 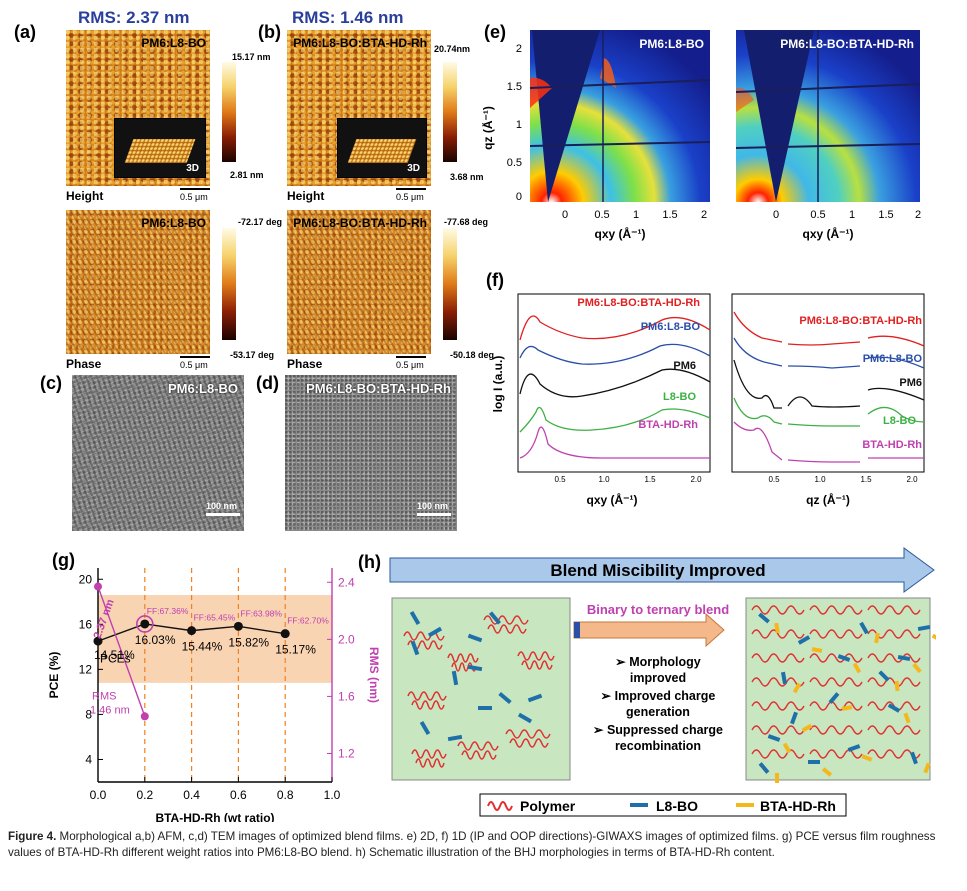 I want to click on y-right-tick-label: 1.2, so click(x=346, y=753).